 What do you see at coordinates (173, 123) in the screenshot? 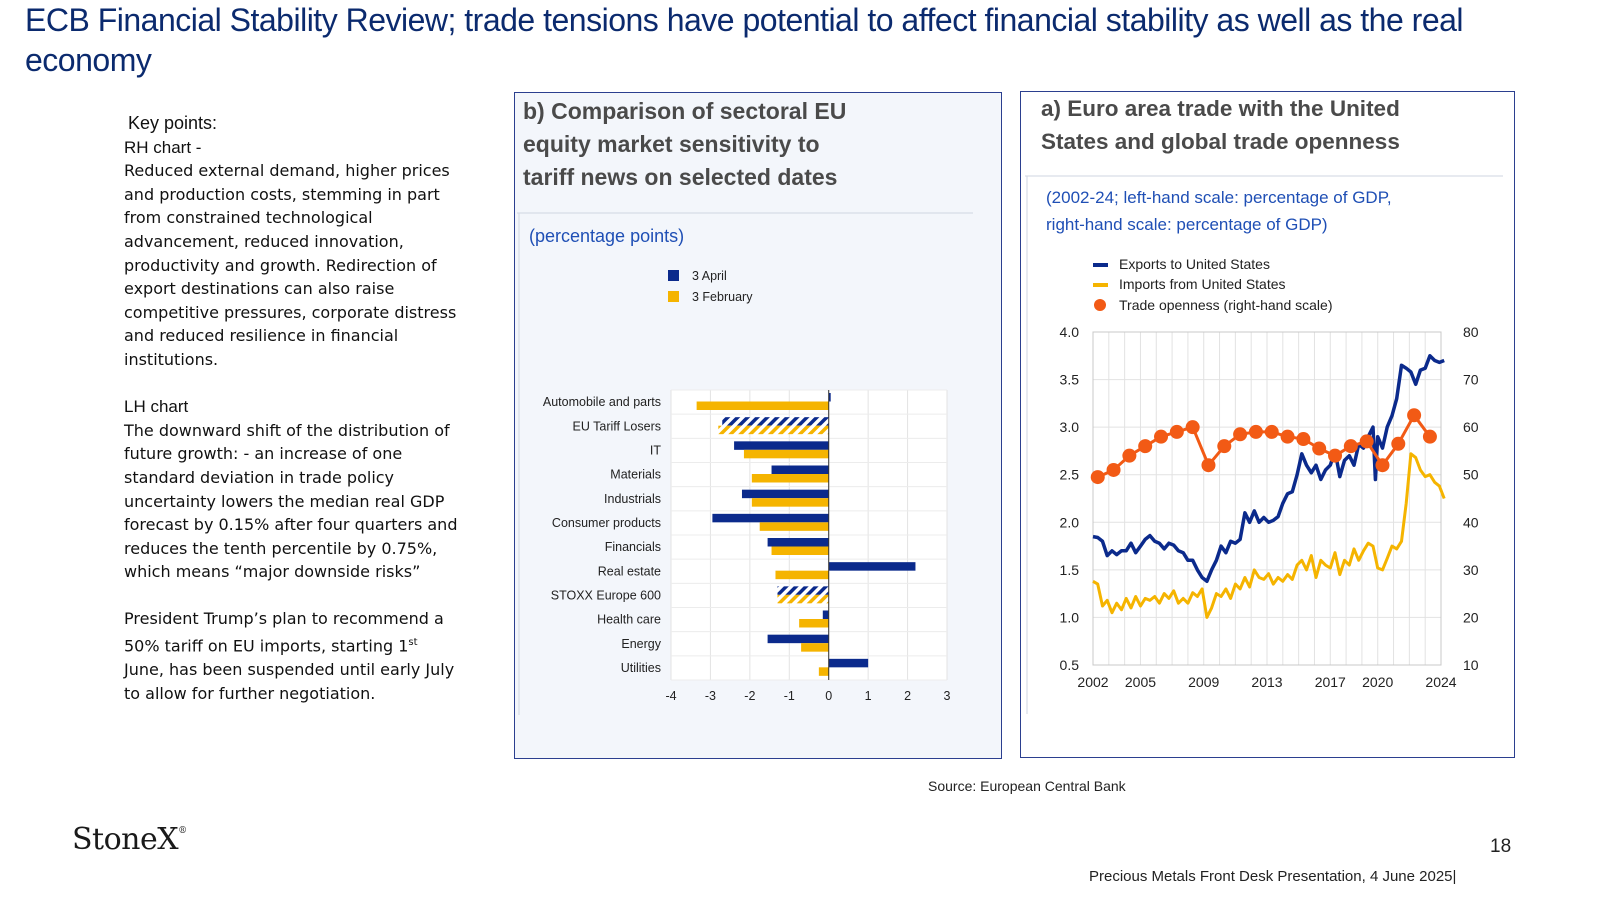
I see `key-points-label: Key points:` at bounding box center [173, 123].